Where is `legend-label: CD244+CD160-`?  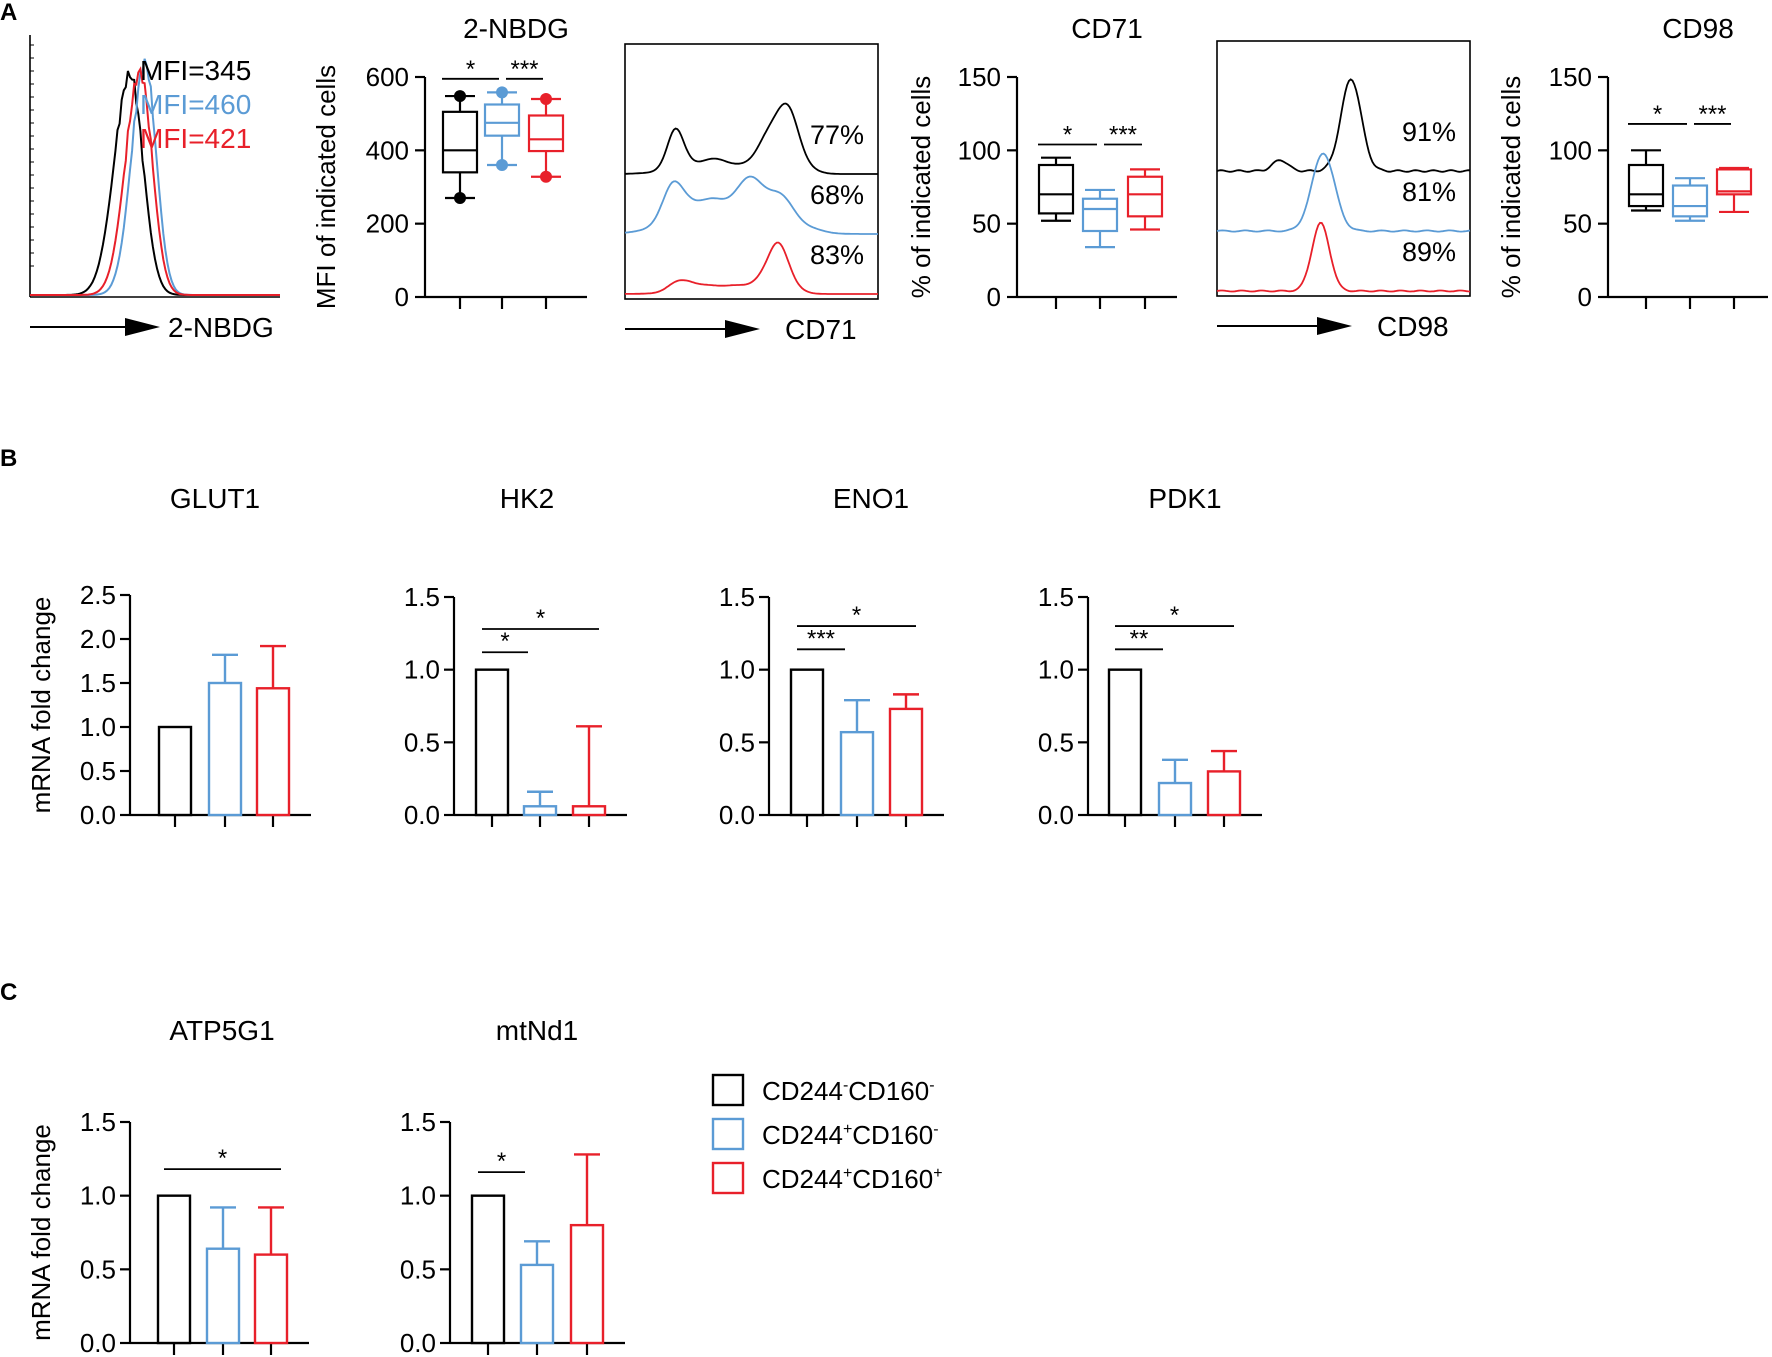 legend-label: CD244+CD160- is located at coordinates (850, 1135).